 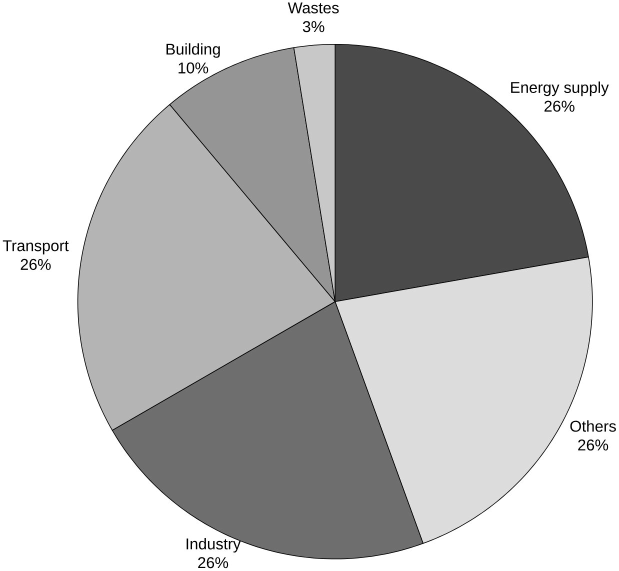 I want to click on slice-label: Building, so click(x=193, y=50).